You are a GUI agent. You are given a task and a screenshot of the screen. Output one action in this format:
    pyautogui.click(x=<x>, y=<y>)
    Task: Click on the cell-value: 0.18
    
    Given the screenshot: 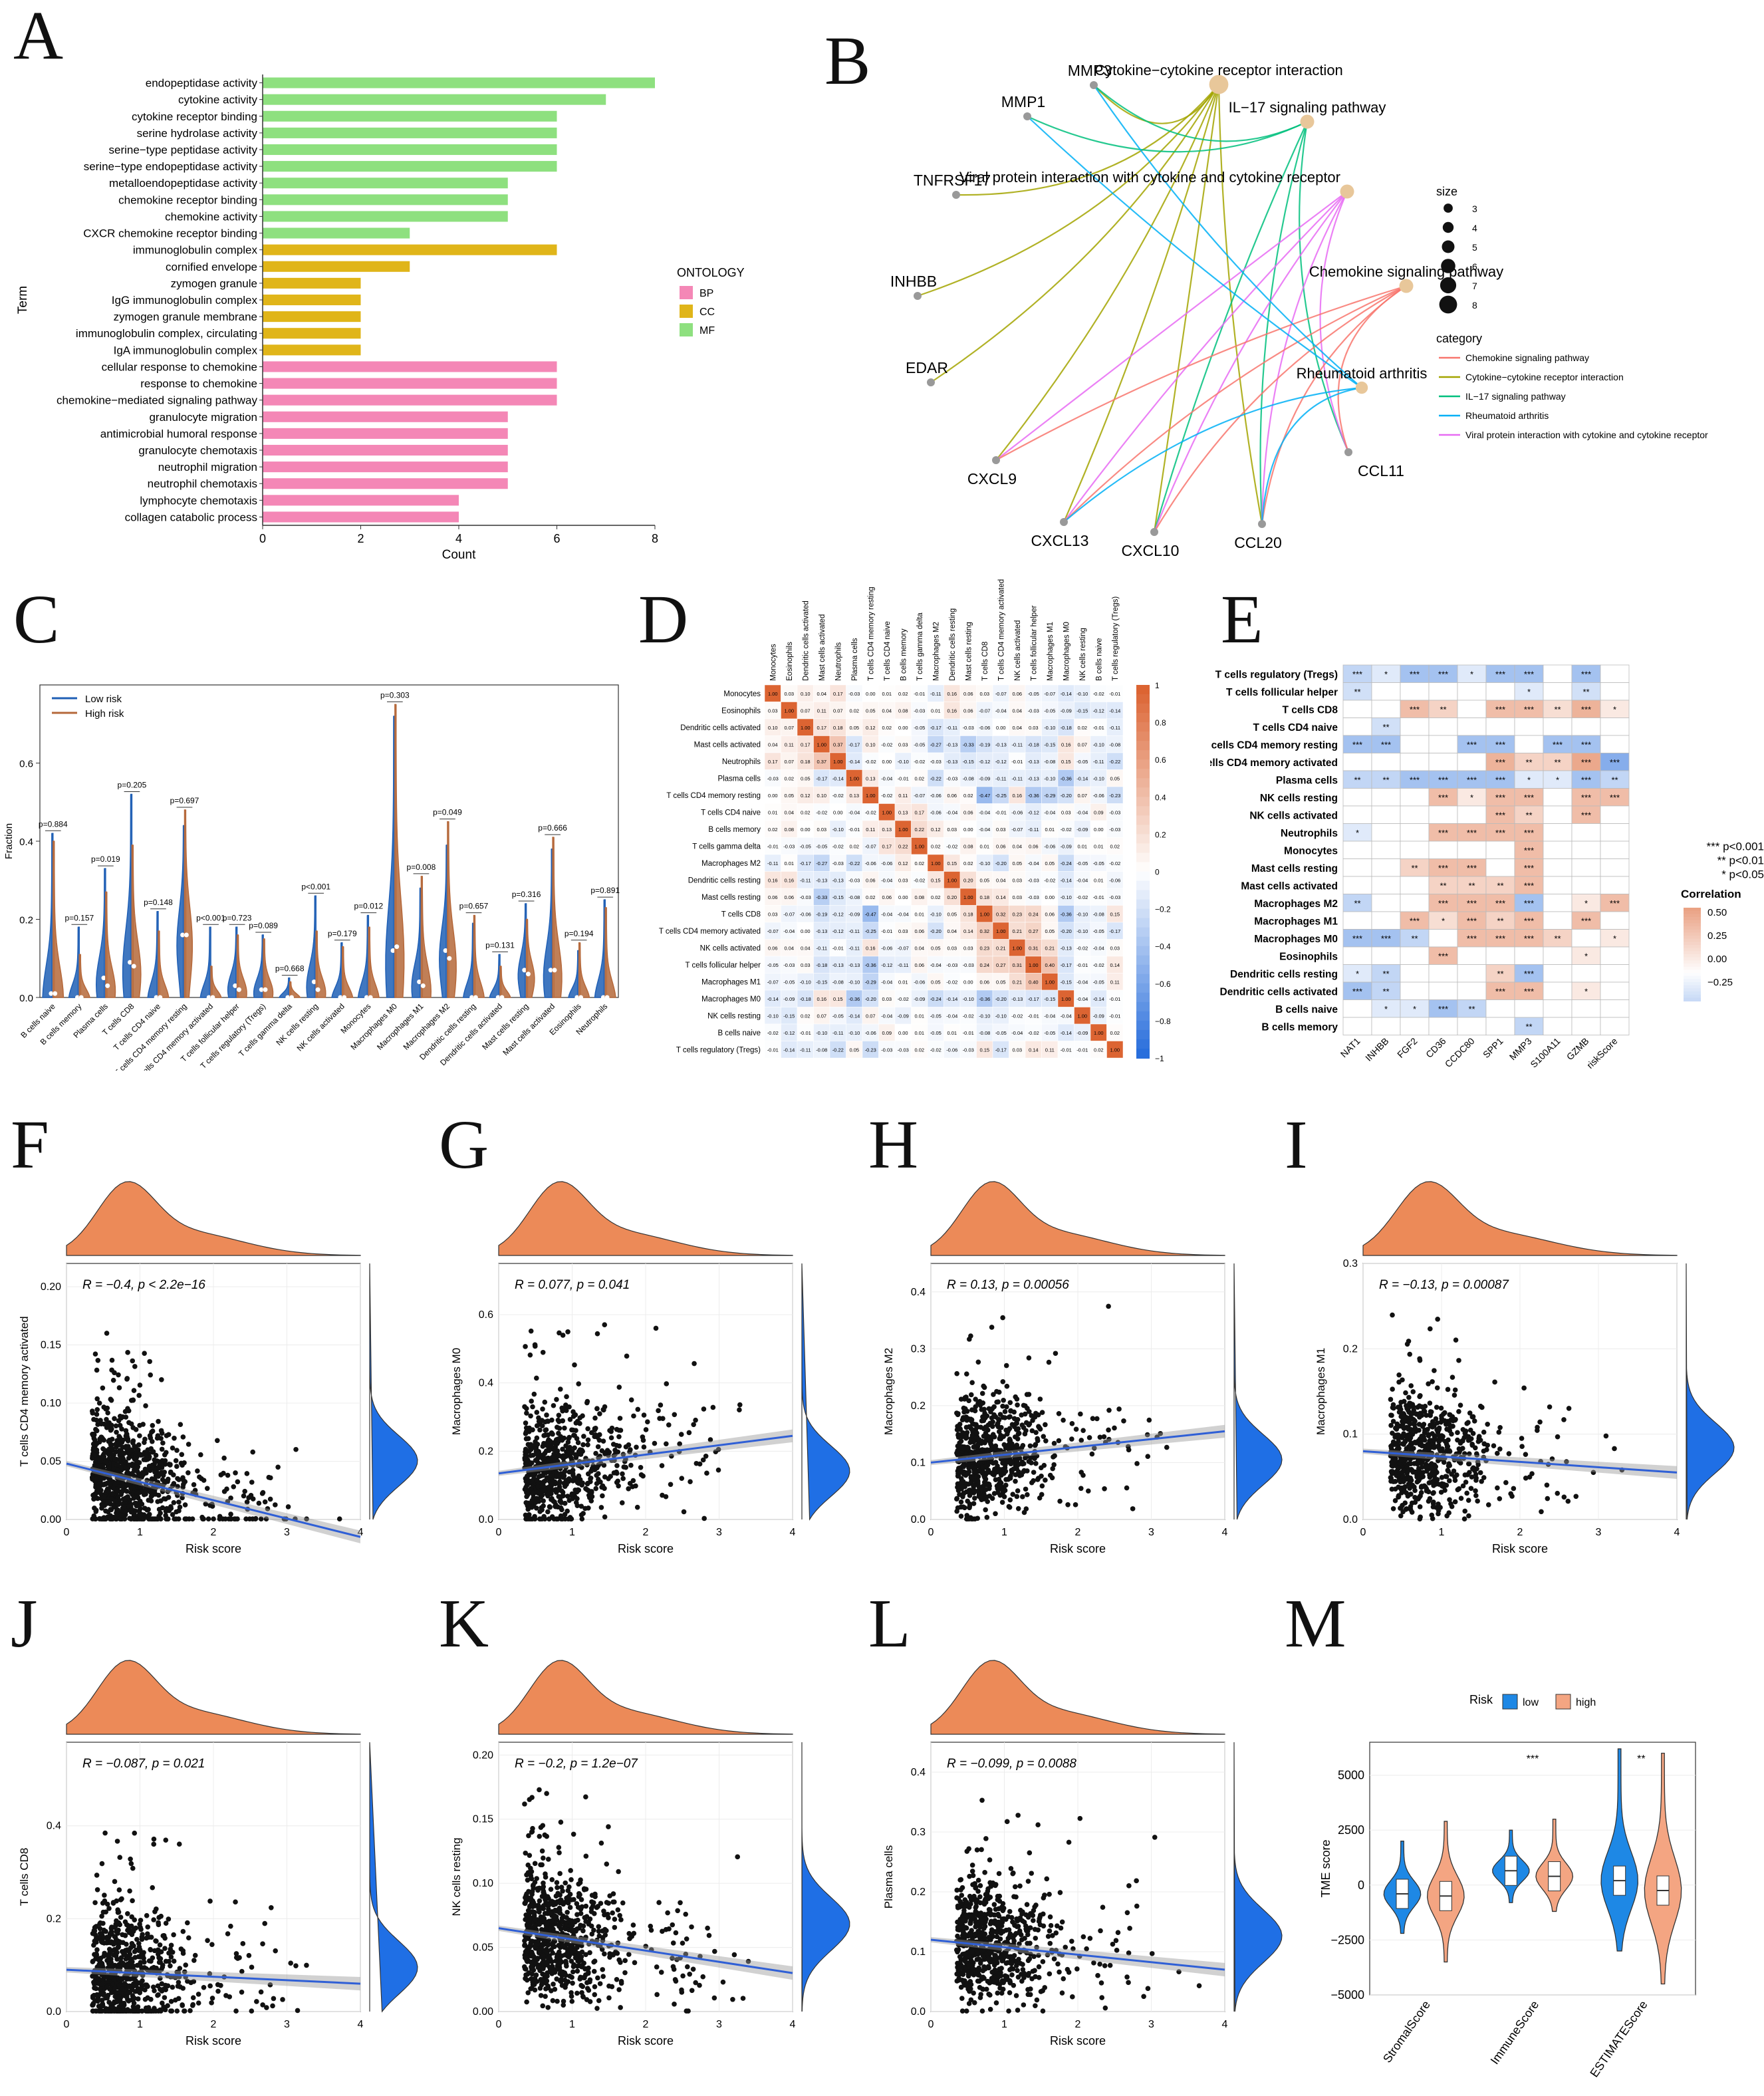 What is the action you would take?
    pyautogui.click(x=806, y=762)
    